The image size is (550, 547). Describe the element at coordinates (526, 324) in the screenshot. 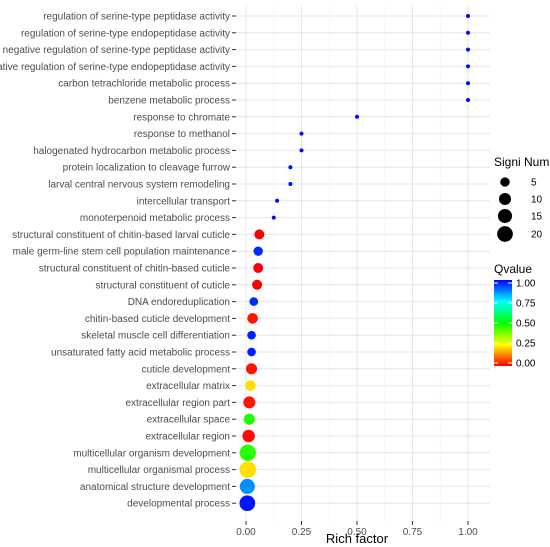

I see `color-legend-label: 0.50` at that location.